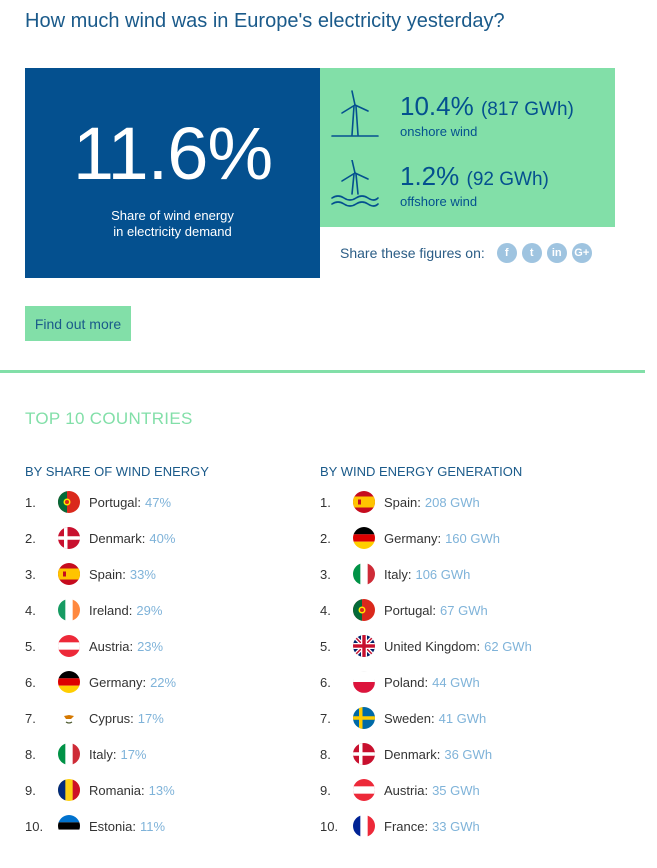  What do you see at coordinates (86, 754) in the screenshot?
I see `share-row: 8. Italy: 17%` at bounding box center [86, 754].